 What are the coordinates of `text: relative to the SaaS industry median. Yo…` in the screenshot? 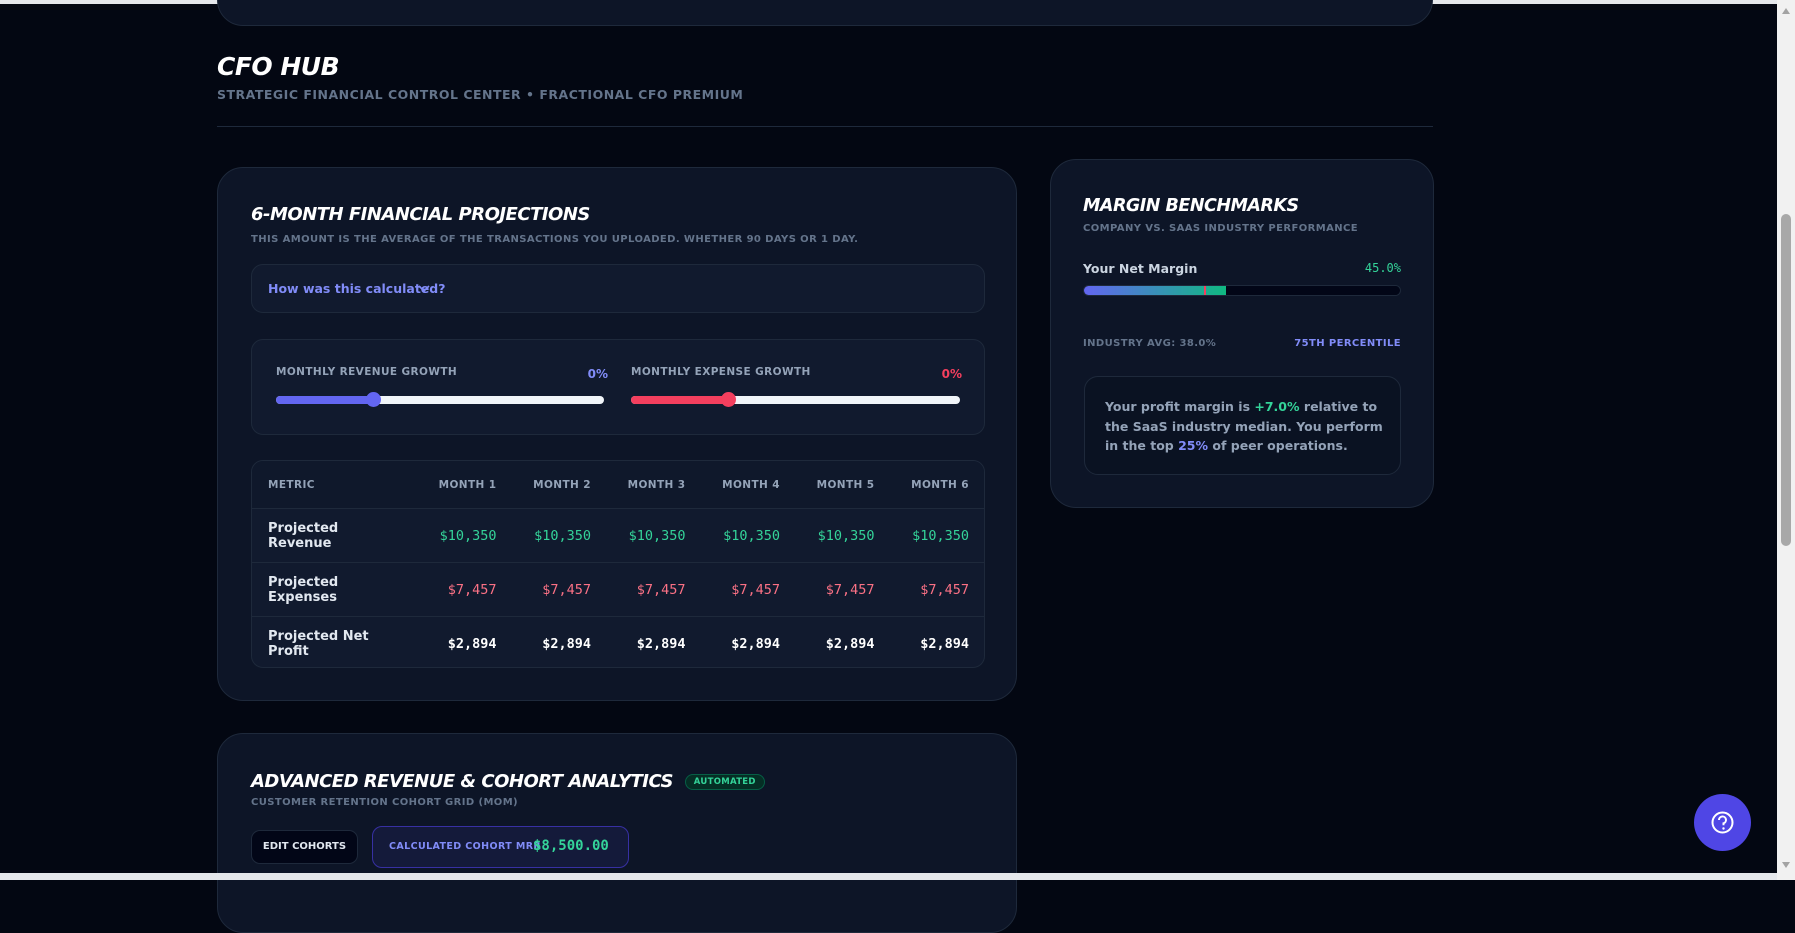 It's located at (1244, 426).